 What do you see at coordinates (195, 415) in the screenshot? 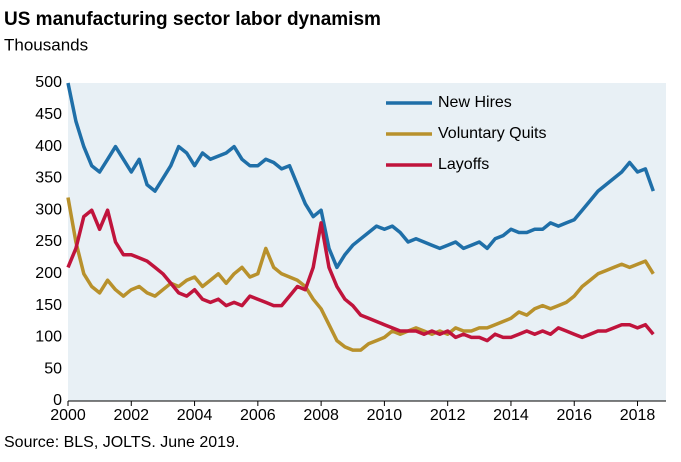
I see `x-tick-label: 2004` at bounding box center [195, 415].